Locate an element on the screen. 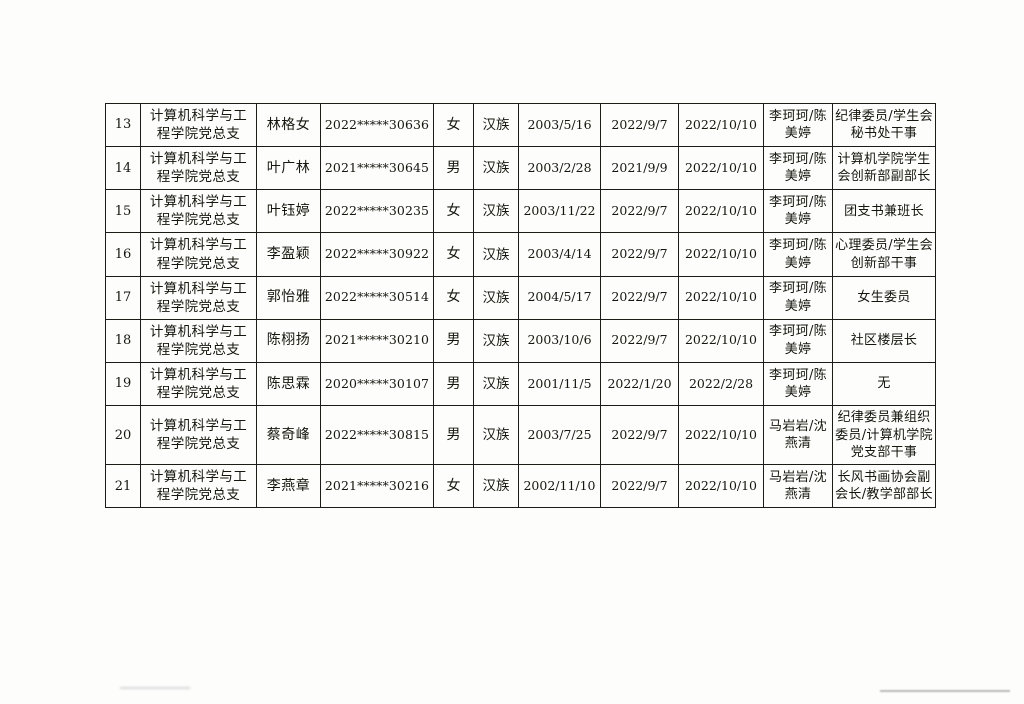  cell-birth-date: 2003/7/25 is located at coordinates (559, 435).